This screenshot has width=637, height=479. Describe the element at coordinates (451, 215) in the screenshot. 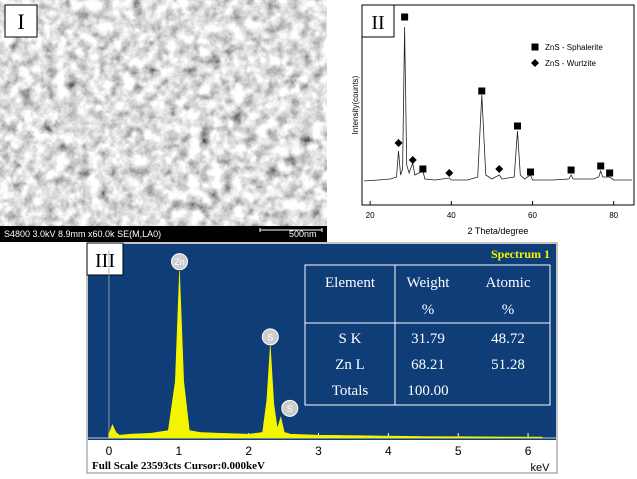

I see `x-tick-label: 40` at that location.